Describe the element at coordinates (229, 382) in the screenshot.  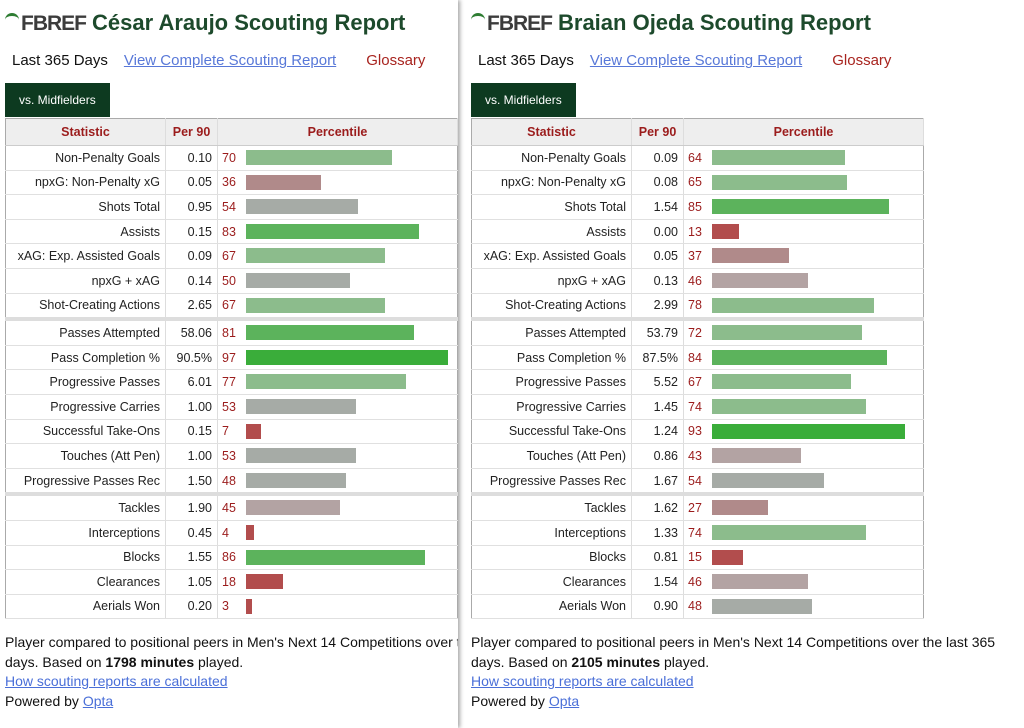
I see `percentile-value: 77` at that location.